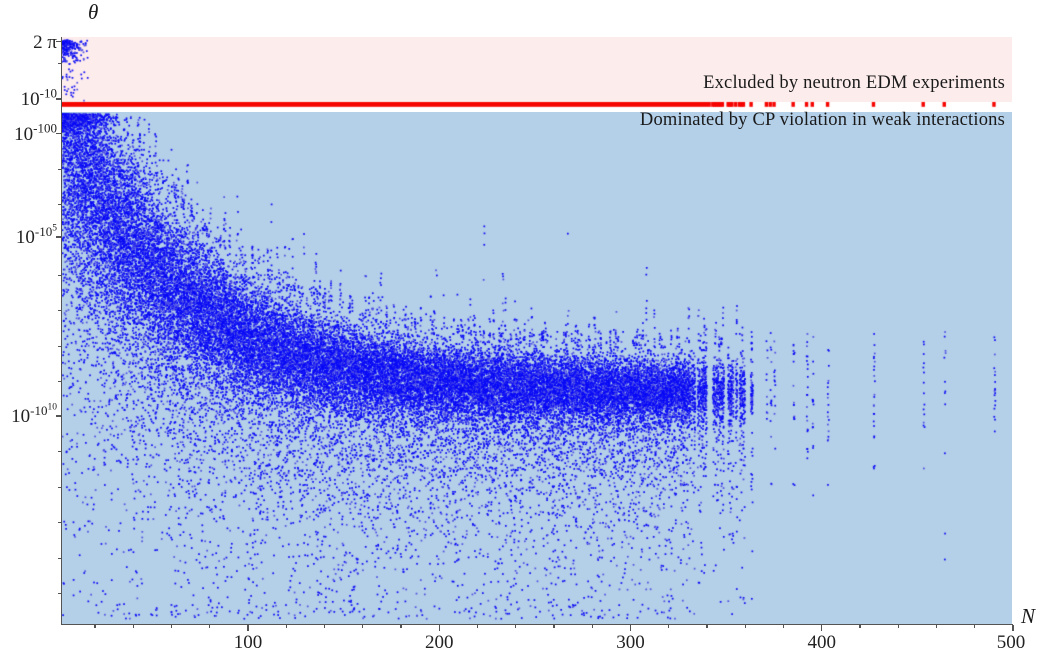 Image resolution: width=1045 pixels, height=662 pixels. Describe the element at coordinates (45, 42) in the screenshot. I see `y-tick-label: 2 π` at that location.